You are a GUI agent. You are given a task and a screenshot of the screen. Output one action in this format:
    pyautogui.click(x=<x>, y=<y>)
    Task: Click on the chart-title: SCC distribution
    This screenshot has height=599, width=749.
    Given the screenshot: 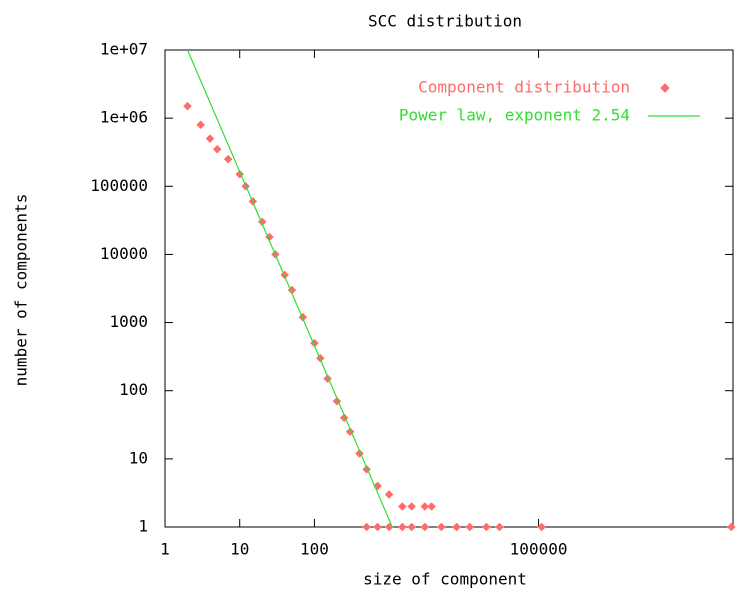 What is the action you would take?
    pyautogui.click(x=445, y=21)
    